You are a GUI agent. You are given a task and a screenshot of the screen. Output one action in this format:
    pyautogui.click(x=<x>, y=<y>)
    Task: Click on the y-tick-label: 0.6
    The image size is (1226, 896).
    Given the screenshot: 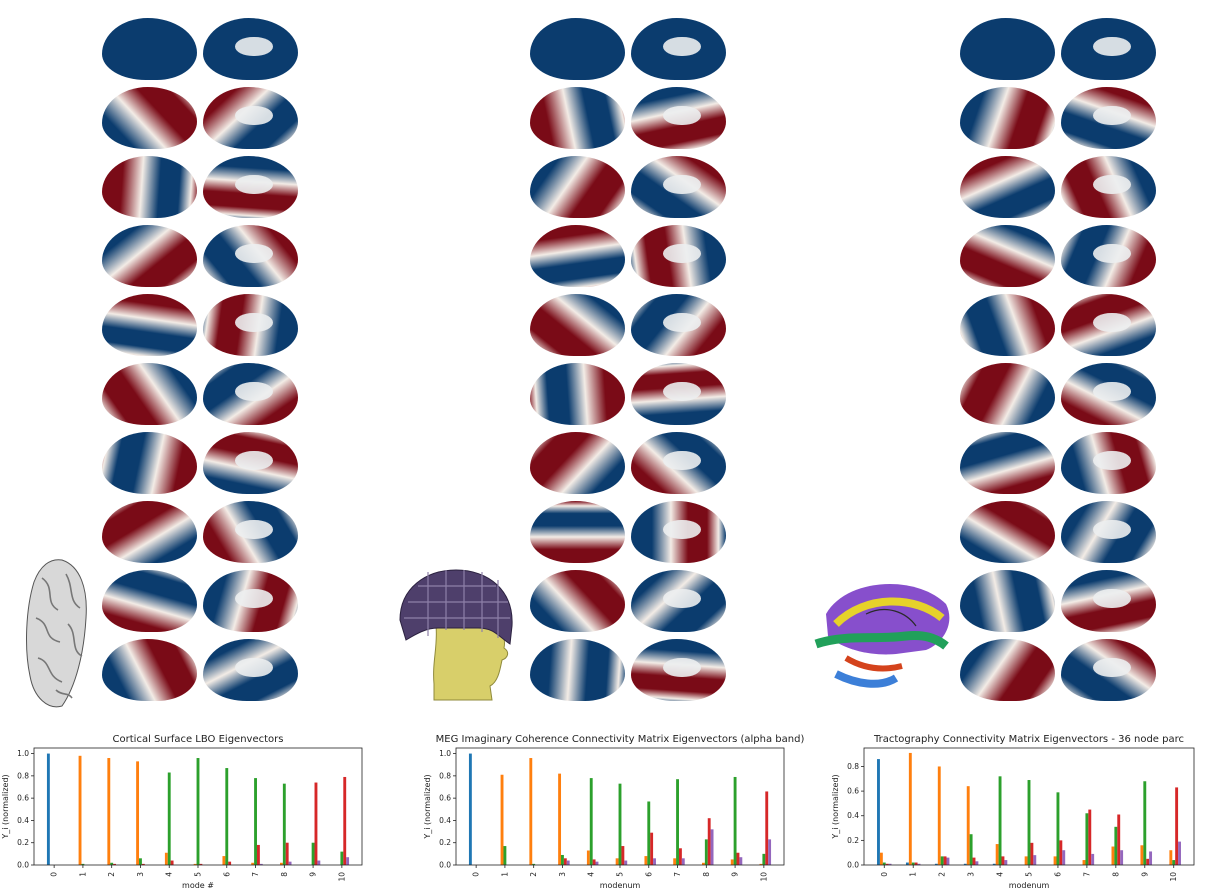 What is the action you would take?
    pyautogui.click(x=23, y=798)
    